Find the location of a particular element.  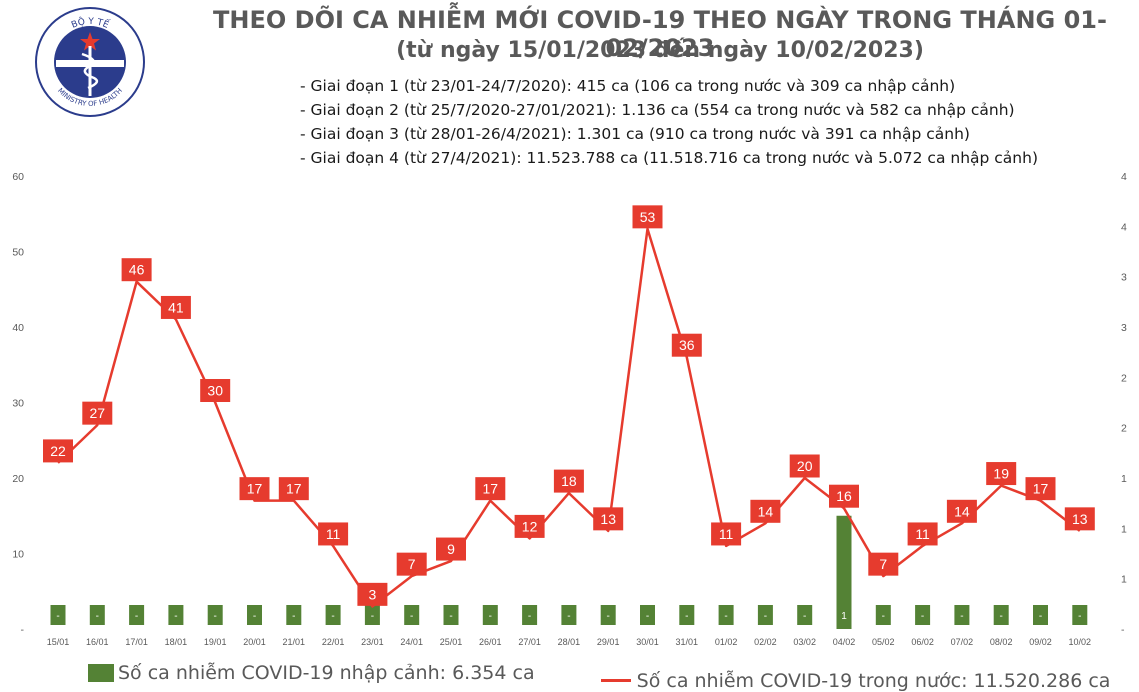

x-tick-label: 16/01 is located at coordinates (97, 642).